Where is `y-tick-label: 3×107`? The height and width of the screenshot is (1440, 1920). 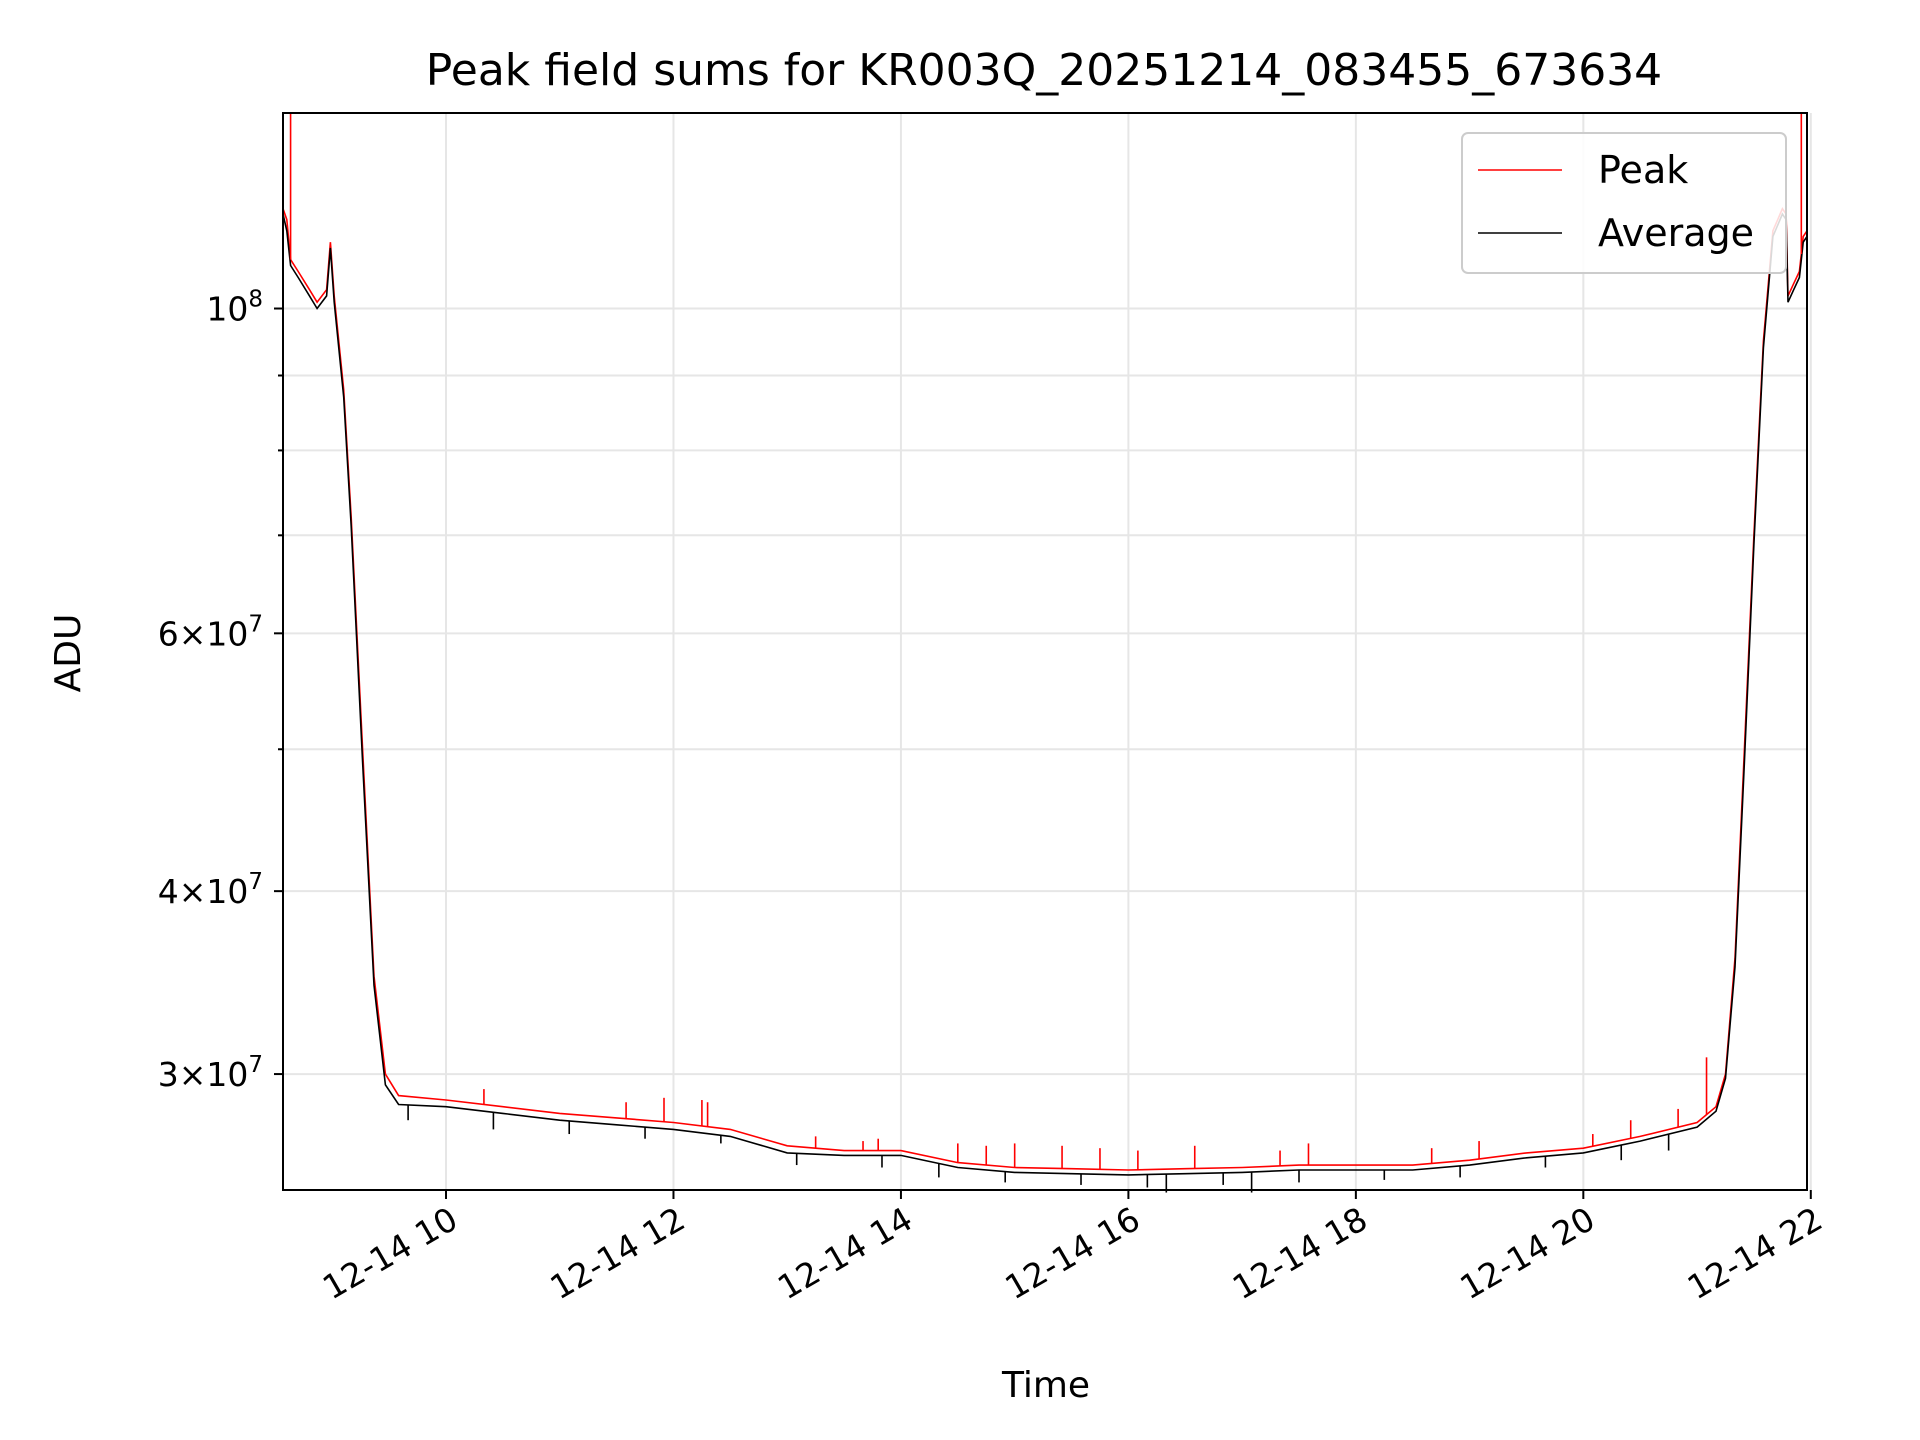
y-tick-label: 3×107 is located at coordinates (210, 1073).